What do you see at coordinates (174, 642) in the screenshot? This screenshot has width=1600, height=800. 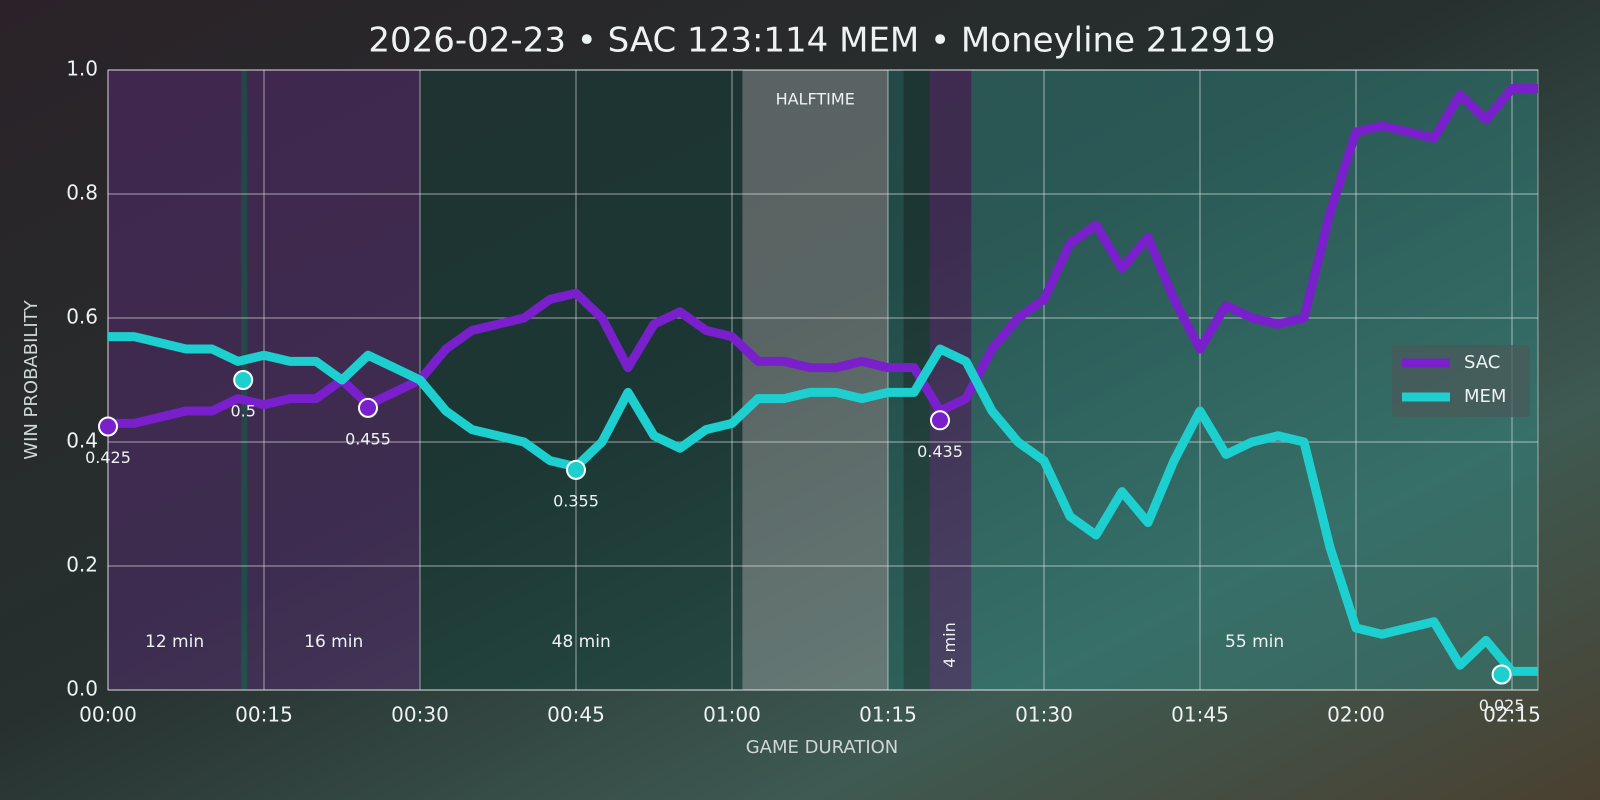 I see `region-label: 12 min` at bounding box center [174, 642].